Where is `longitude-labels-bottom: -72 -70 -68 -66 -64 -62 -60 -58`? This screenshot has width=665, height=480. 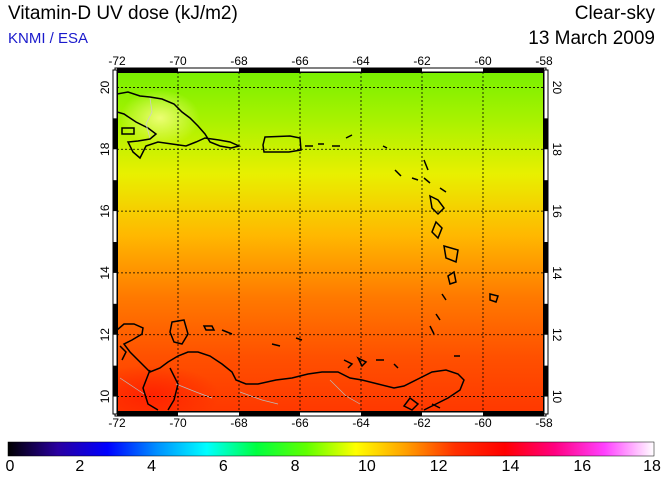 longitude-labels-bottom: -72 -70 -68 -66 -64 -62 -60 -58 is located at coordinates (330, 423).